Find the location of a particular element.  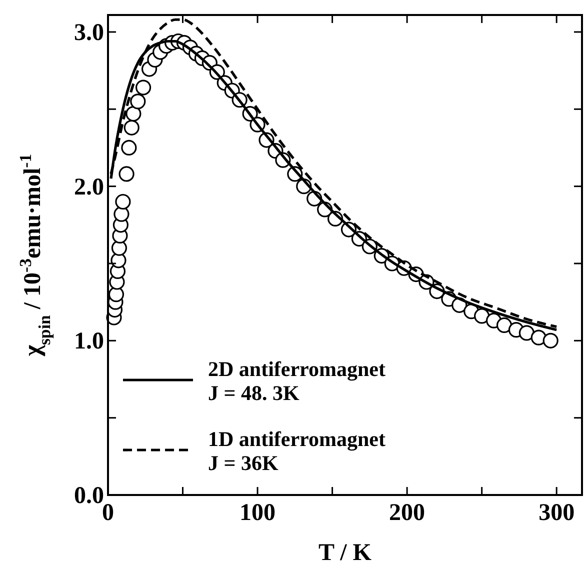

y-tick-label: 2.0 is located at coordinates (89, 187).